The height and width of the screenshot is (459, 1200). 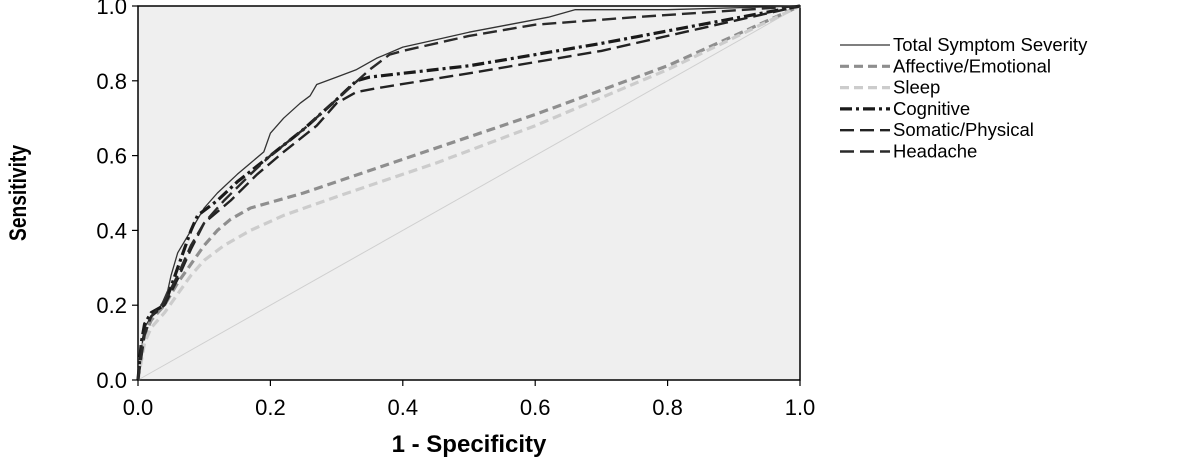 I want to click on legend-label-headache: Headache, so click(x=935, y=151).